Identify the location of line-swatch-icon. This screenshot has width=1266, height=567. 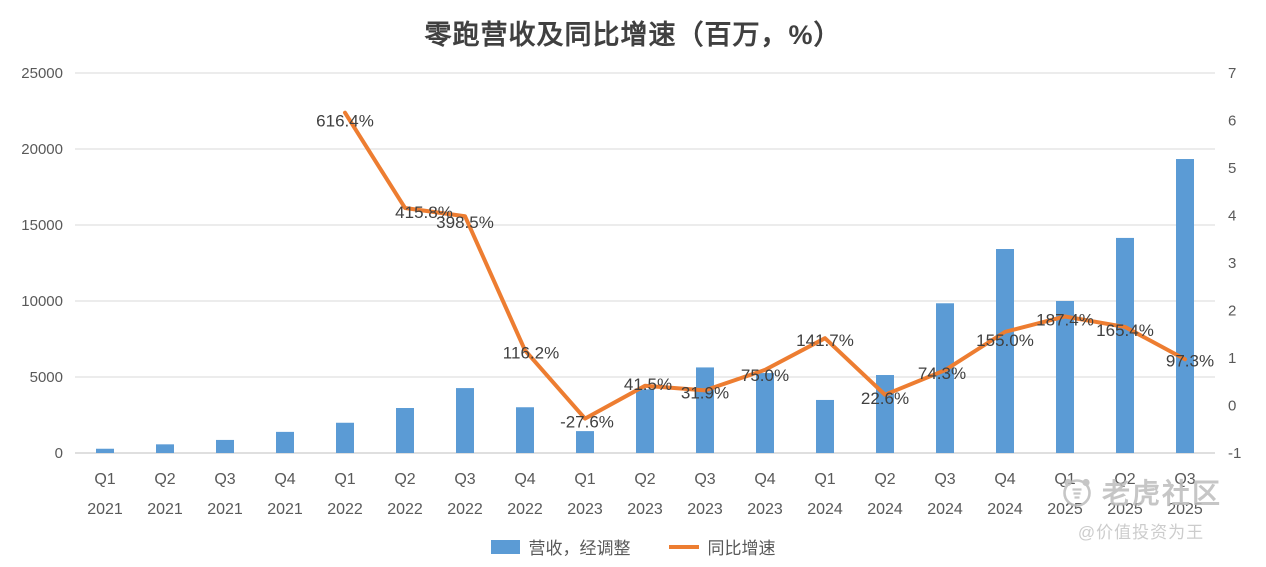
(683, 546).